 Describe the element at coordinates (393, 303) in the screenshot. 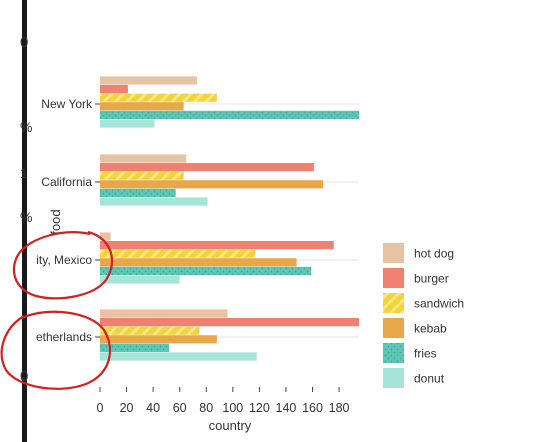

I see `legend-swatch-sandwich` at that location.